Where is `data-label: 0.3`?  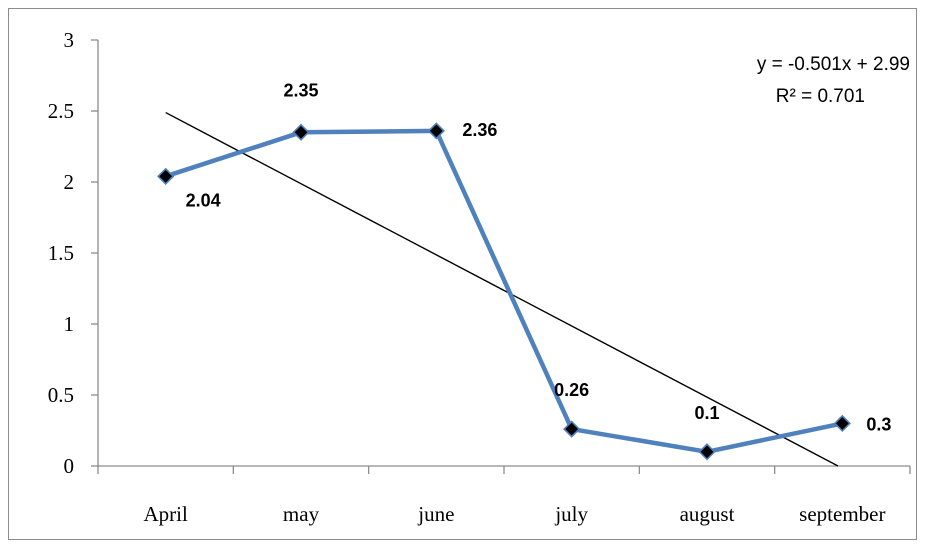
data-label: 0.3 is located at coordinates (878, 424).